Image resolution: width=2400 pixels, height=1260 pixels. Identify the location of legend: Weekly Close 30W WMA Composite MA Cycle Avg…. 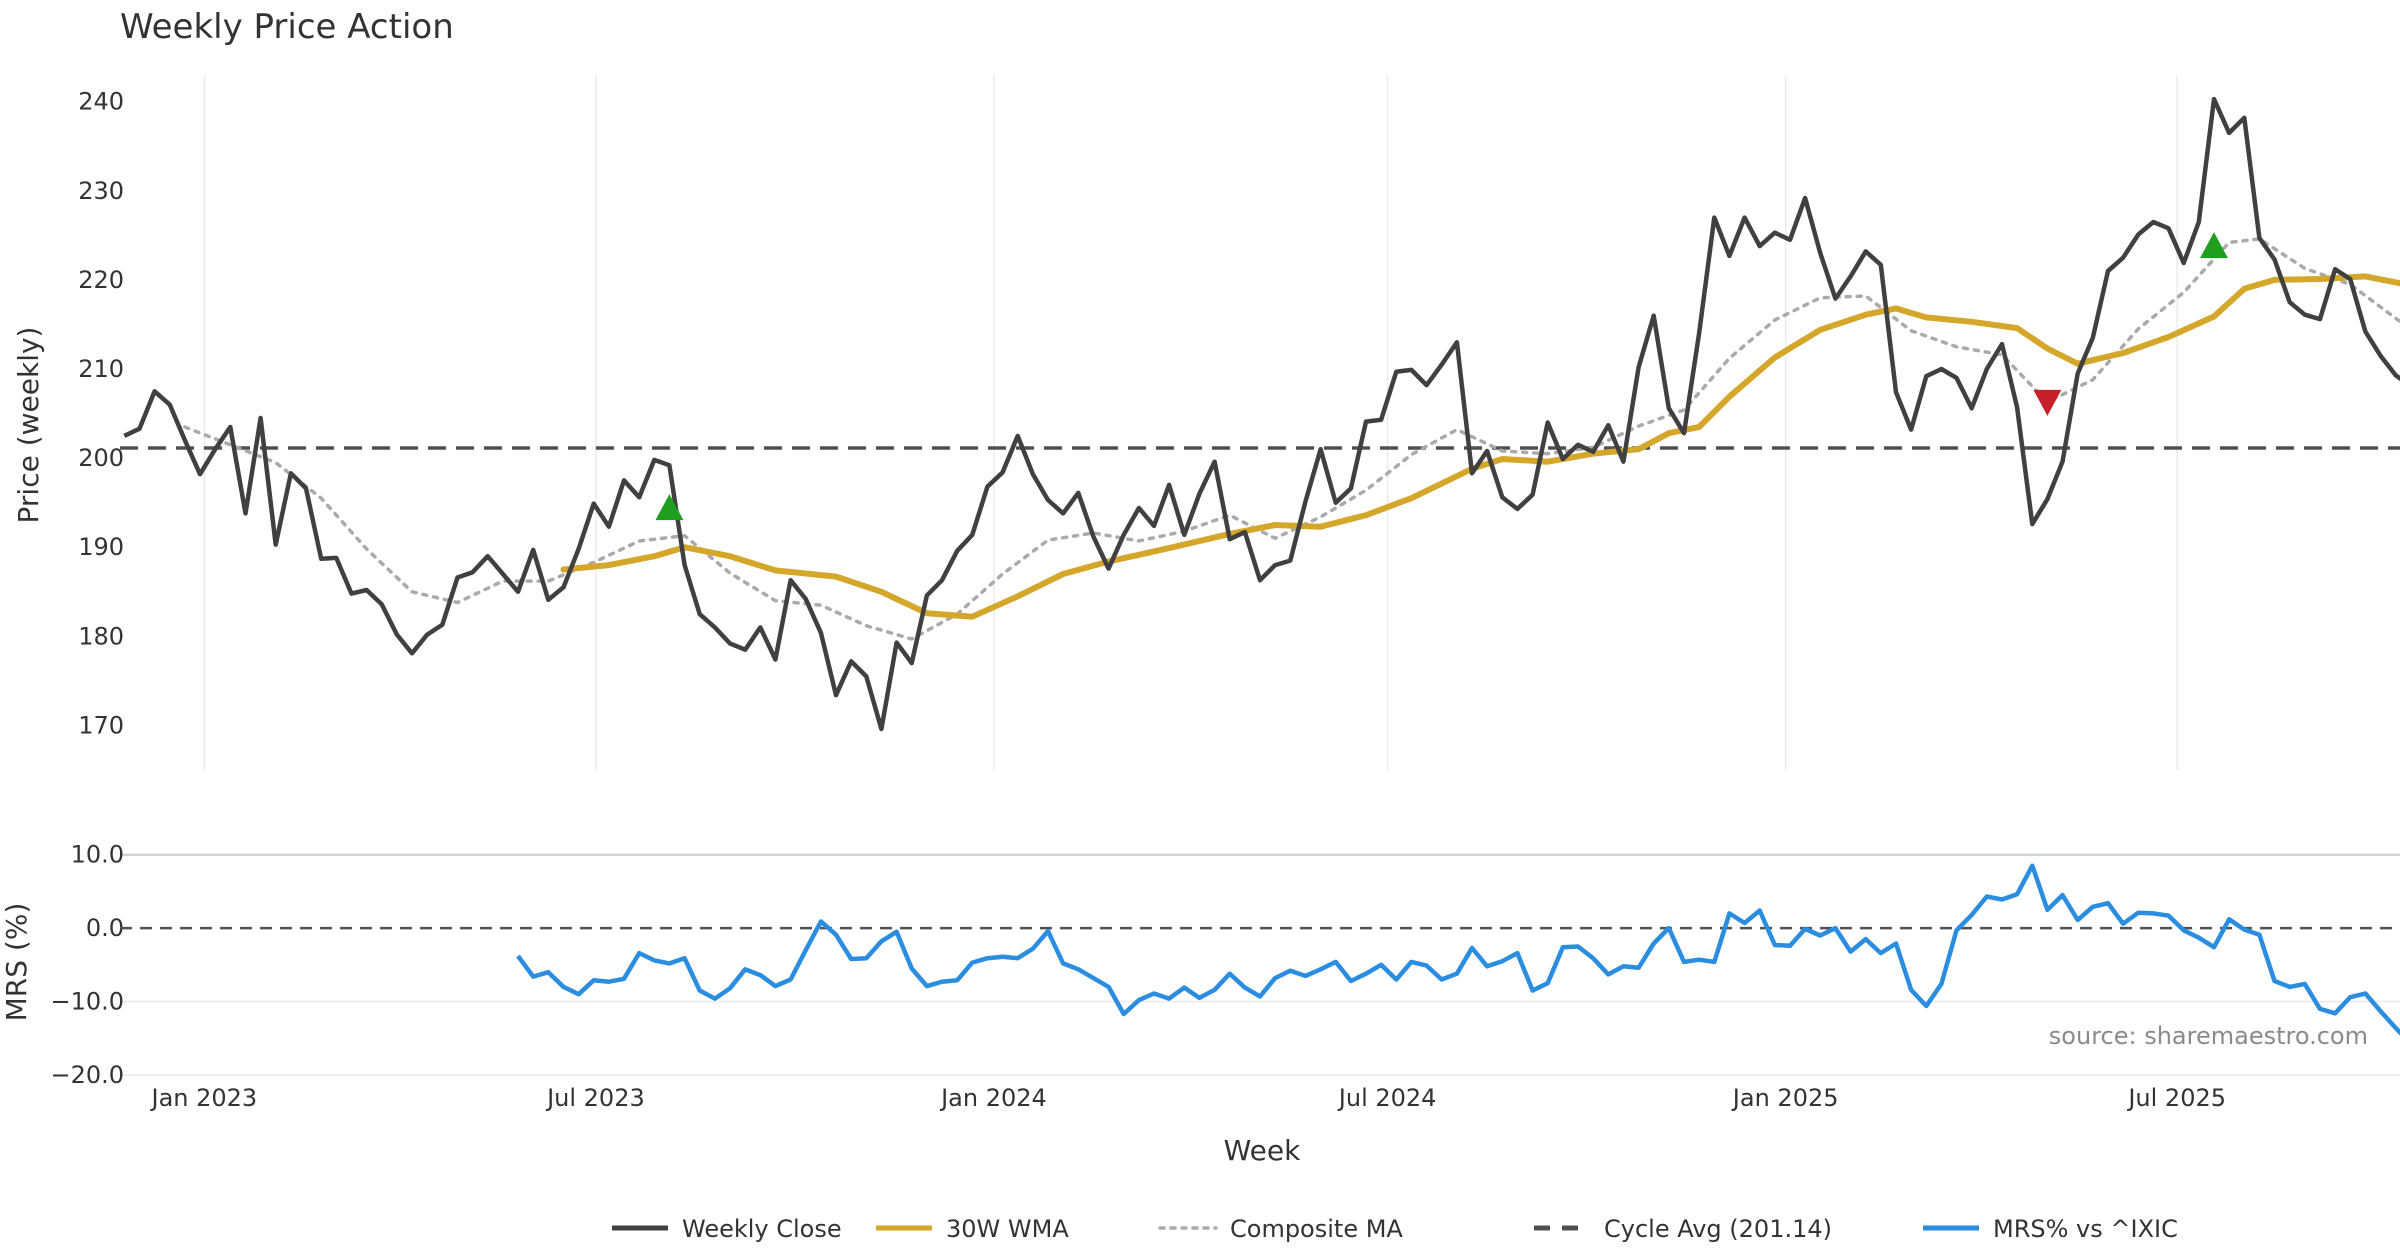
(1395, 1229).